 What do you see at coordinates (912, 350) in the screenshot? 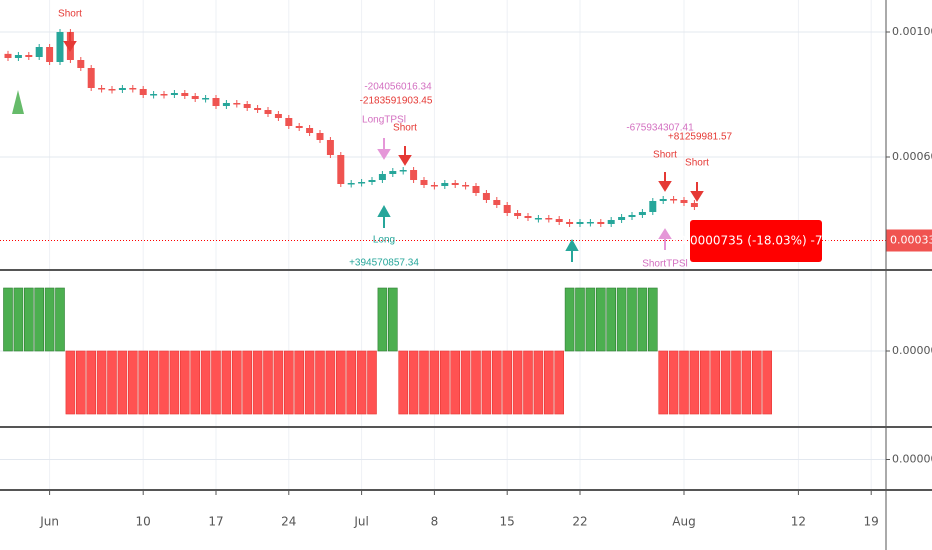
I see `y-tick-label: 0.0000000` at bounding box center [912, 350].